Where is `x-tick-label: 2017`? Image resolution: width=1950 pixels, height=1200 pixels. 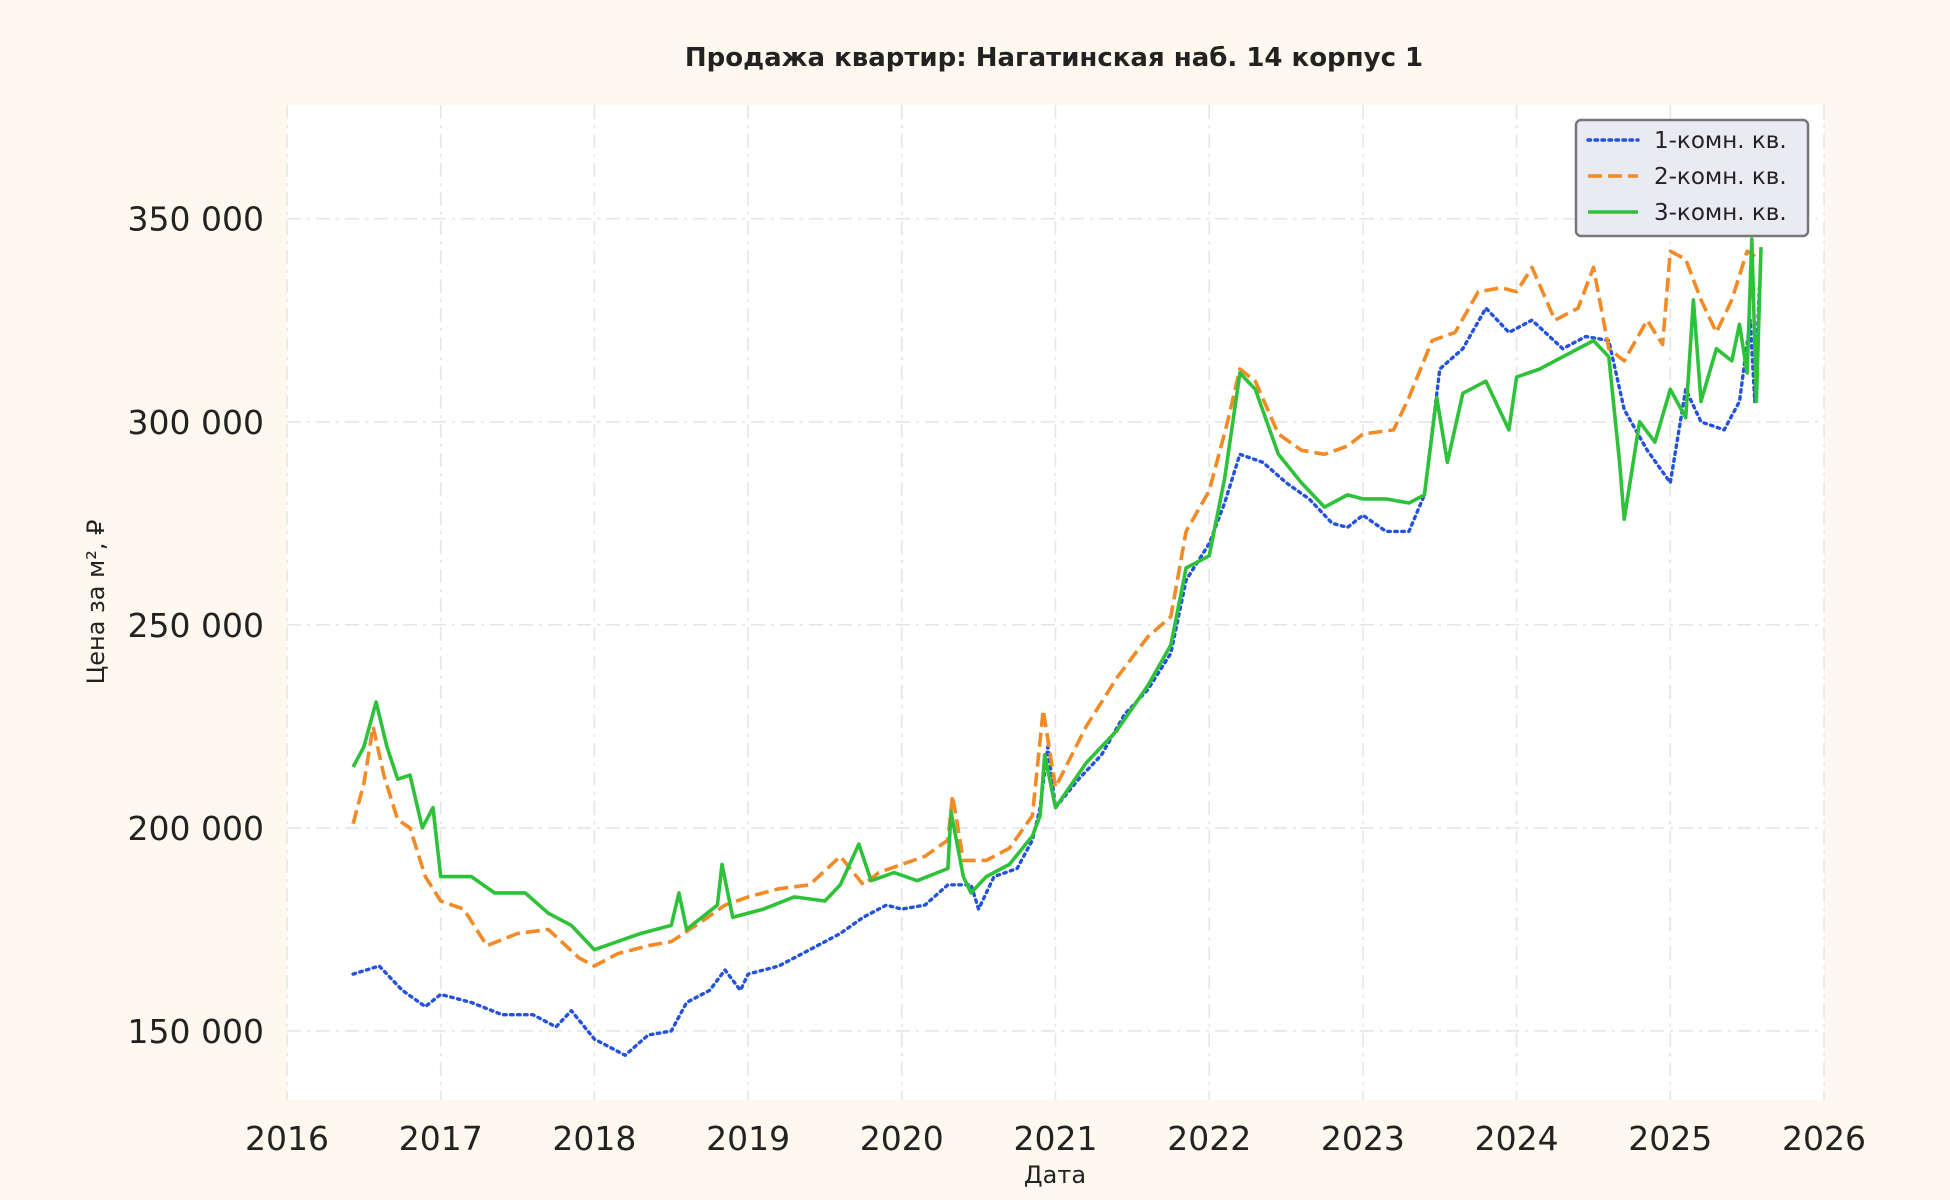 x-tick-label: 2017 is located at coordinates (441, 1138).